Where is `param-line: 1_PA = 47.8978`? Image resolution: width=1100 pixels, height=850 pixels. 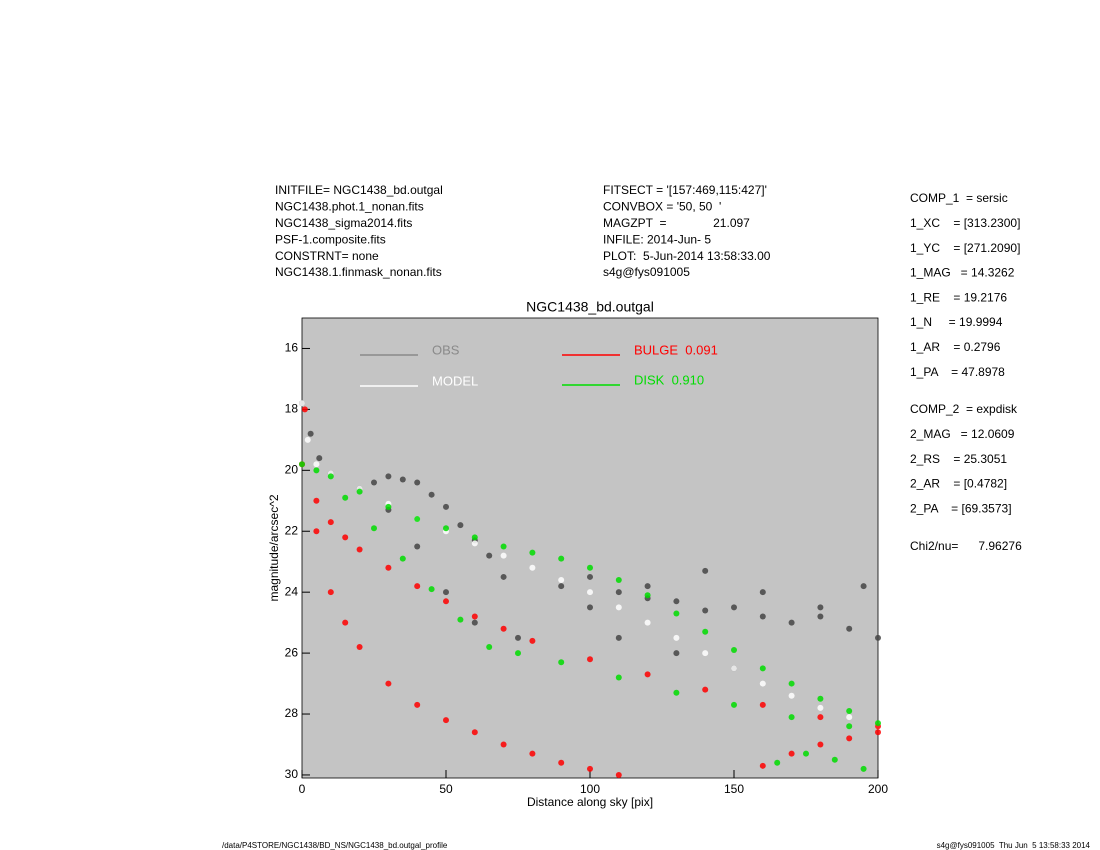 param-line: 1_PA = 47.8978 is located at coordinates (957, 372).